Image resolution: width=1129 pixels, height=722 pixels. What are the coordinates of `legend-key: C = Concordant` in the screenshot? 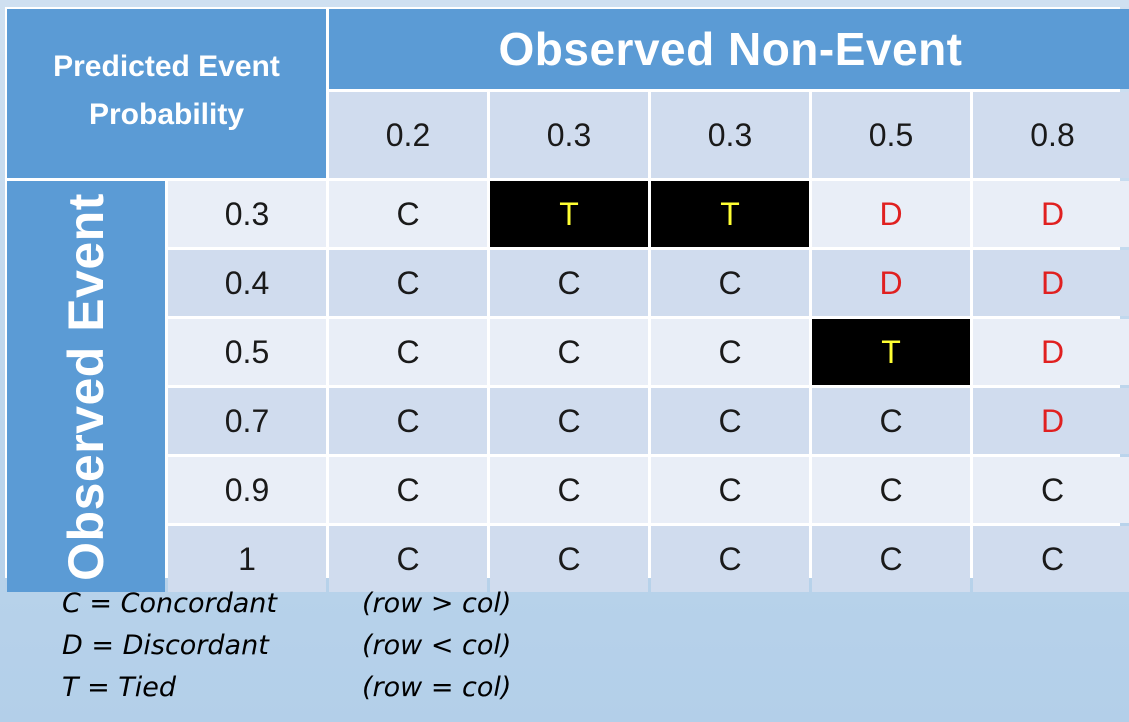 It's located at (169, 603).